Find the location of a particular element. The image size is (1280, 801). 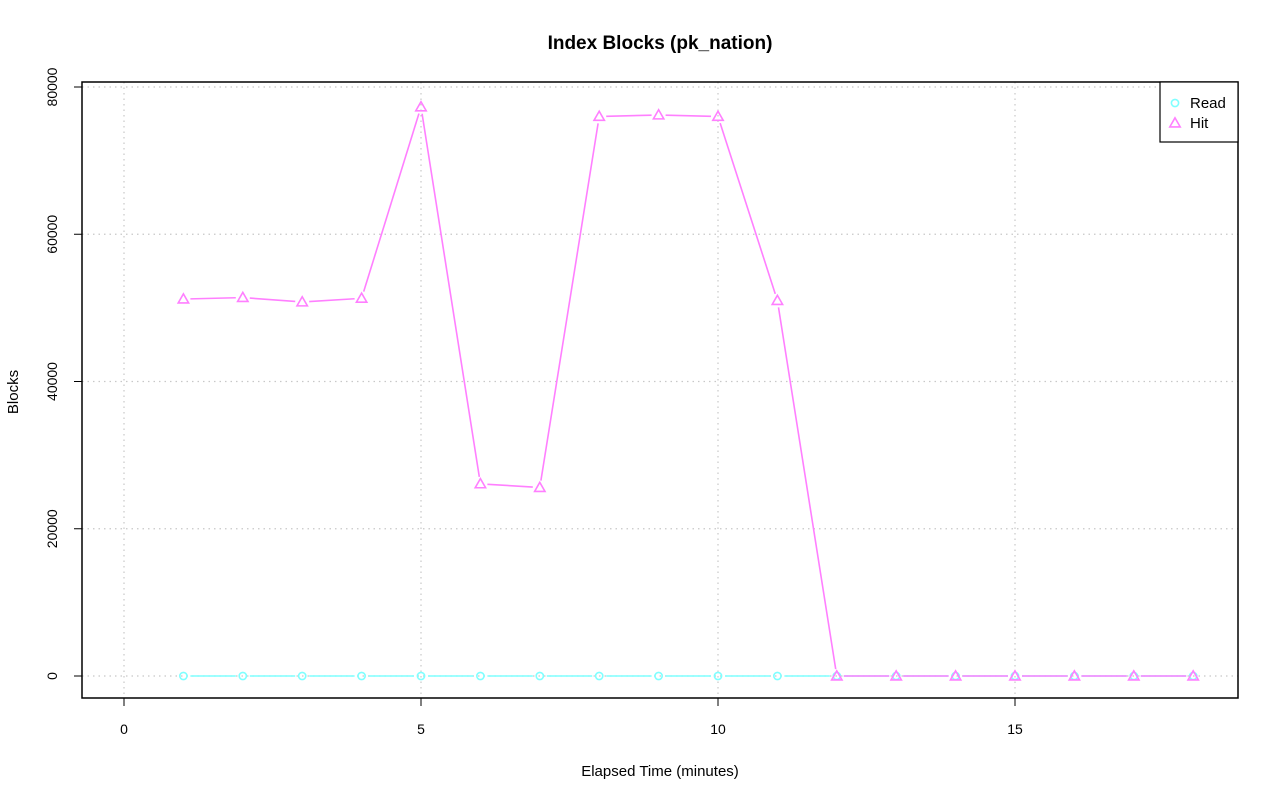

legend-marker-read is located at coordinates (1175, 103).